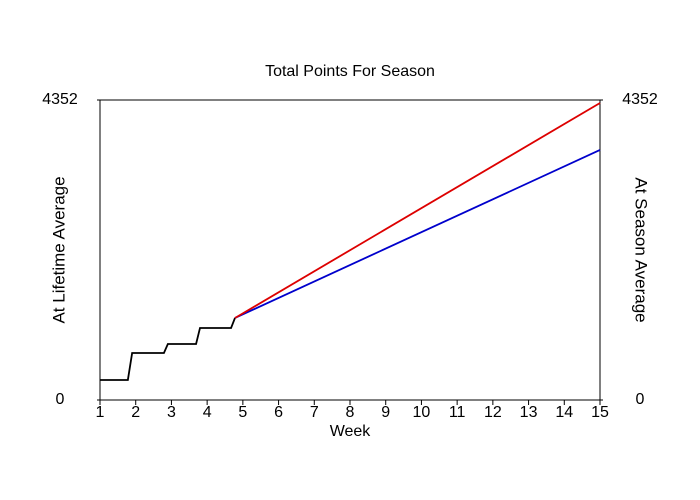  I want to click on x-axis-label: Week, so click(351, 431).